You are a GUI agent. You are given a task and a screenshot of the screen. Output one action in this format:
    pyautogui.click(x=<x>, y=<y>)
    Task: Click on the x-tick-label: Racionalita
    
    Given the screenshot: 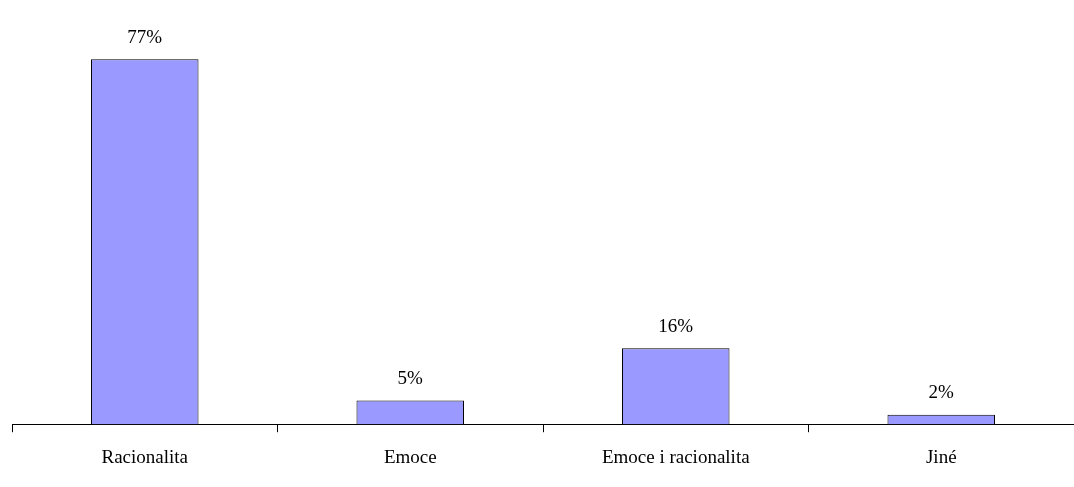 What is the action you would take?
    pyautogui.click(x=145, y=456)
    